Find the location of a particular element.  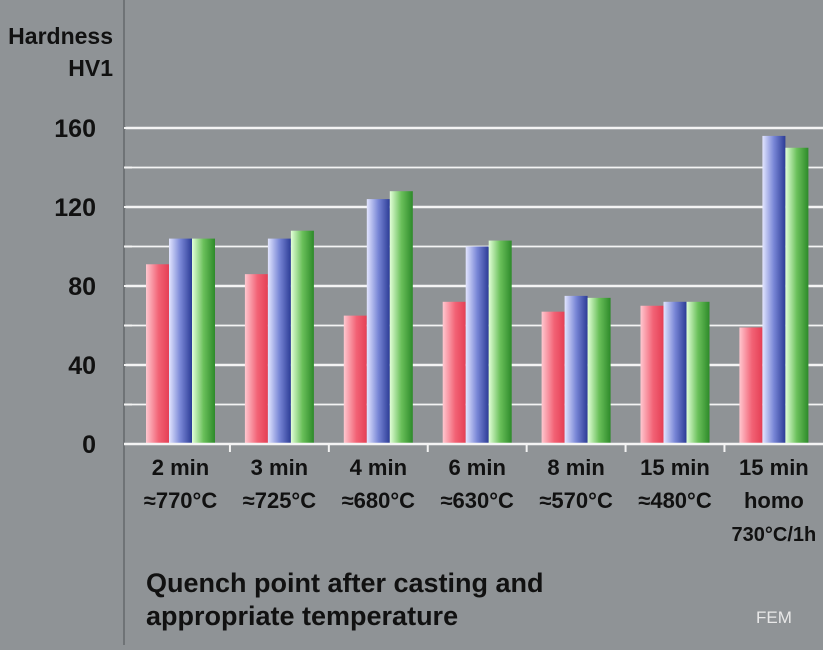

y-tick-label: 40 is located at coordinates (82, 366).